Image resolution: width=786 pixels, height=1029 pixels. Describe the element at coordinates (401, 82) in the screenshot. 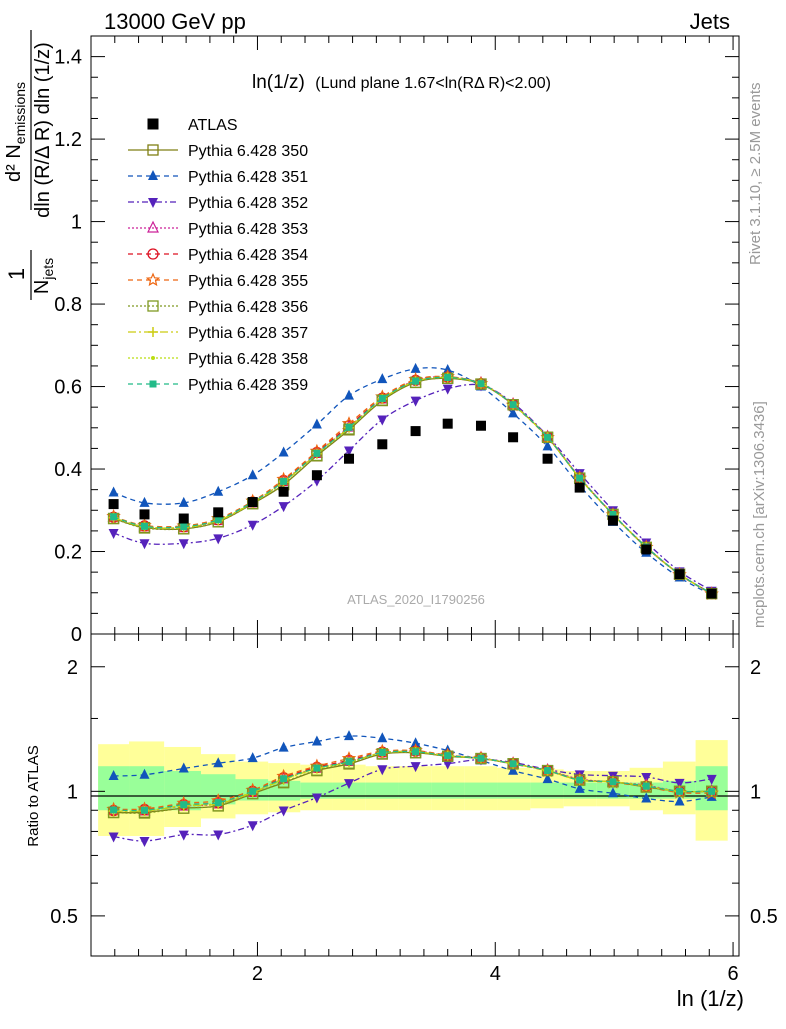

I see `plot-title: ln(1/z) (Lund plane 1.67<ln(RΔ R)<2.00)` at that location.